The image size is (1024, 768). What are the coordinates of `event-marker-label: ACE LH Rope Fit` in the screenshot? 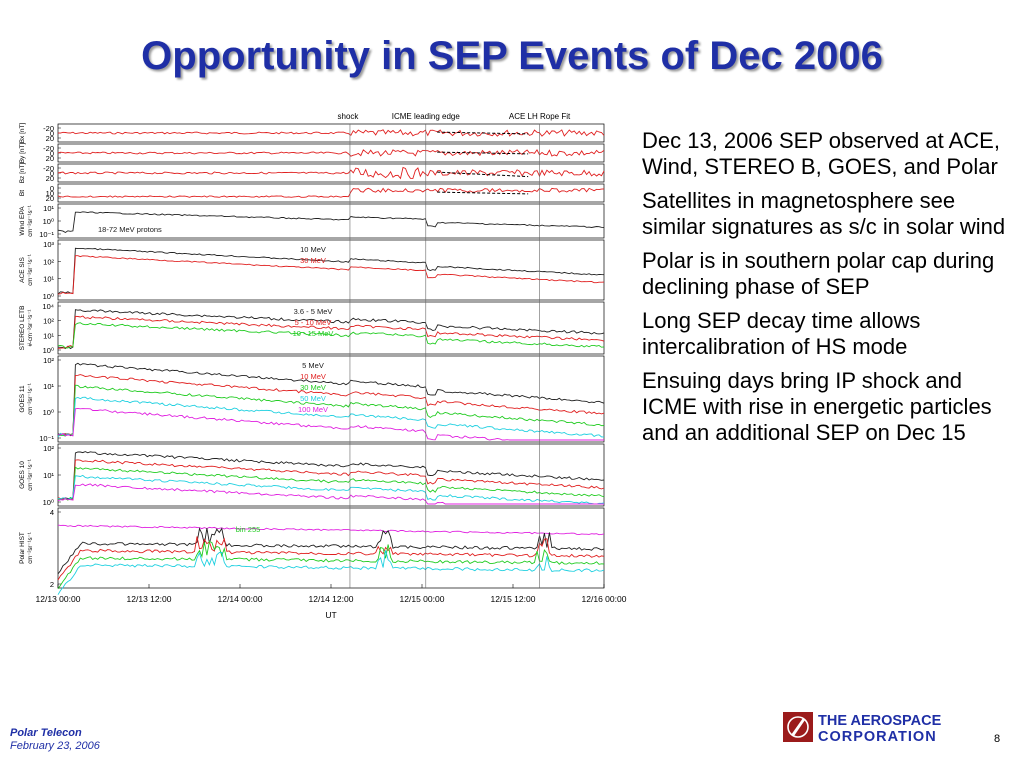 It's located at (540, 116).